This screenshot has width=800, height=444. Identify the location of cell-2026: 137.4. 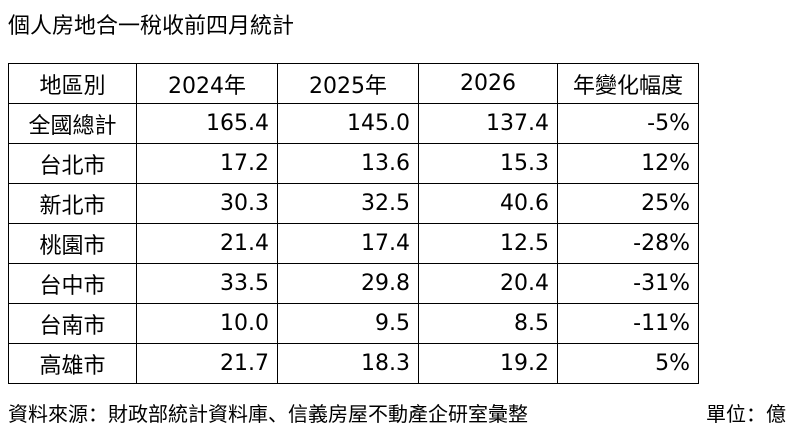
(488, 123).